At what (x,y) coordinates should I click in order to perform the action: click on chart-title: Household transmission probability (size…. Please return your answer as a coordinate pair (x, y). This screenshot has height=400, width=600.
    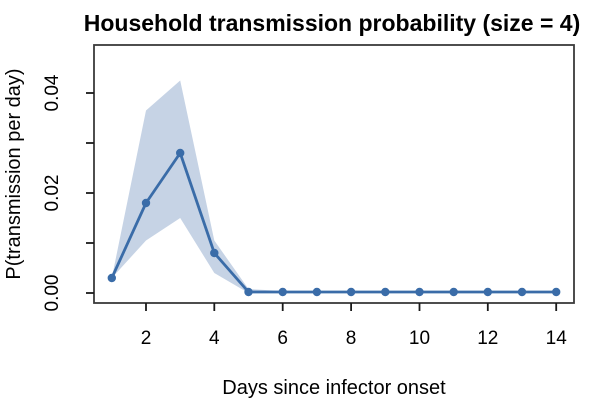
    Looking at the image, I should click on (332, 23).